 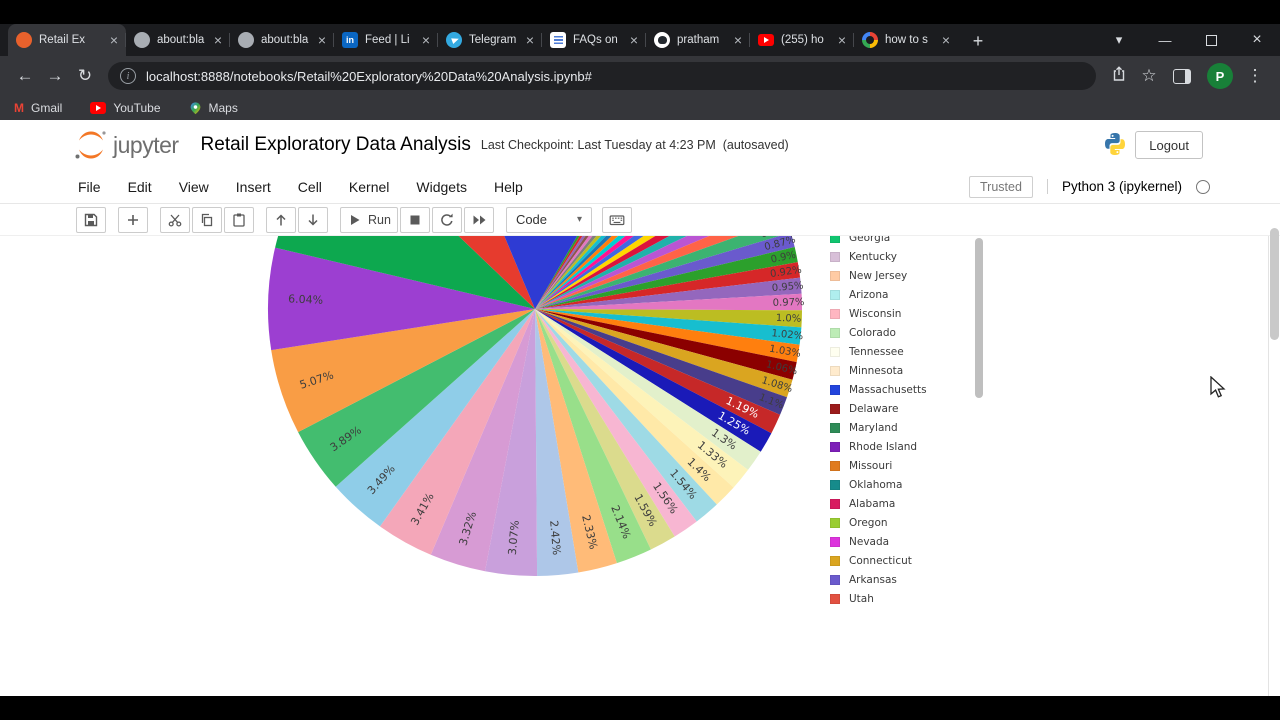 I want to click on browser-tab: (255) ho ×, so click(x=801, y=40).